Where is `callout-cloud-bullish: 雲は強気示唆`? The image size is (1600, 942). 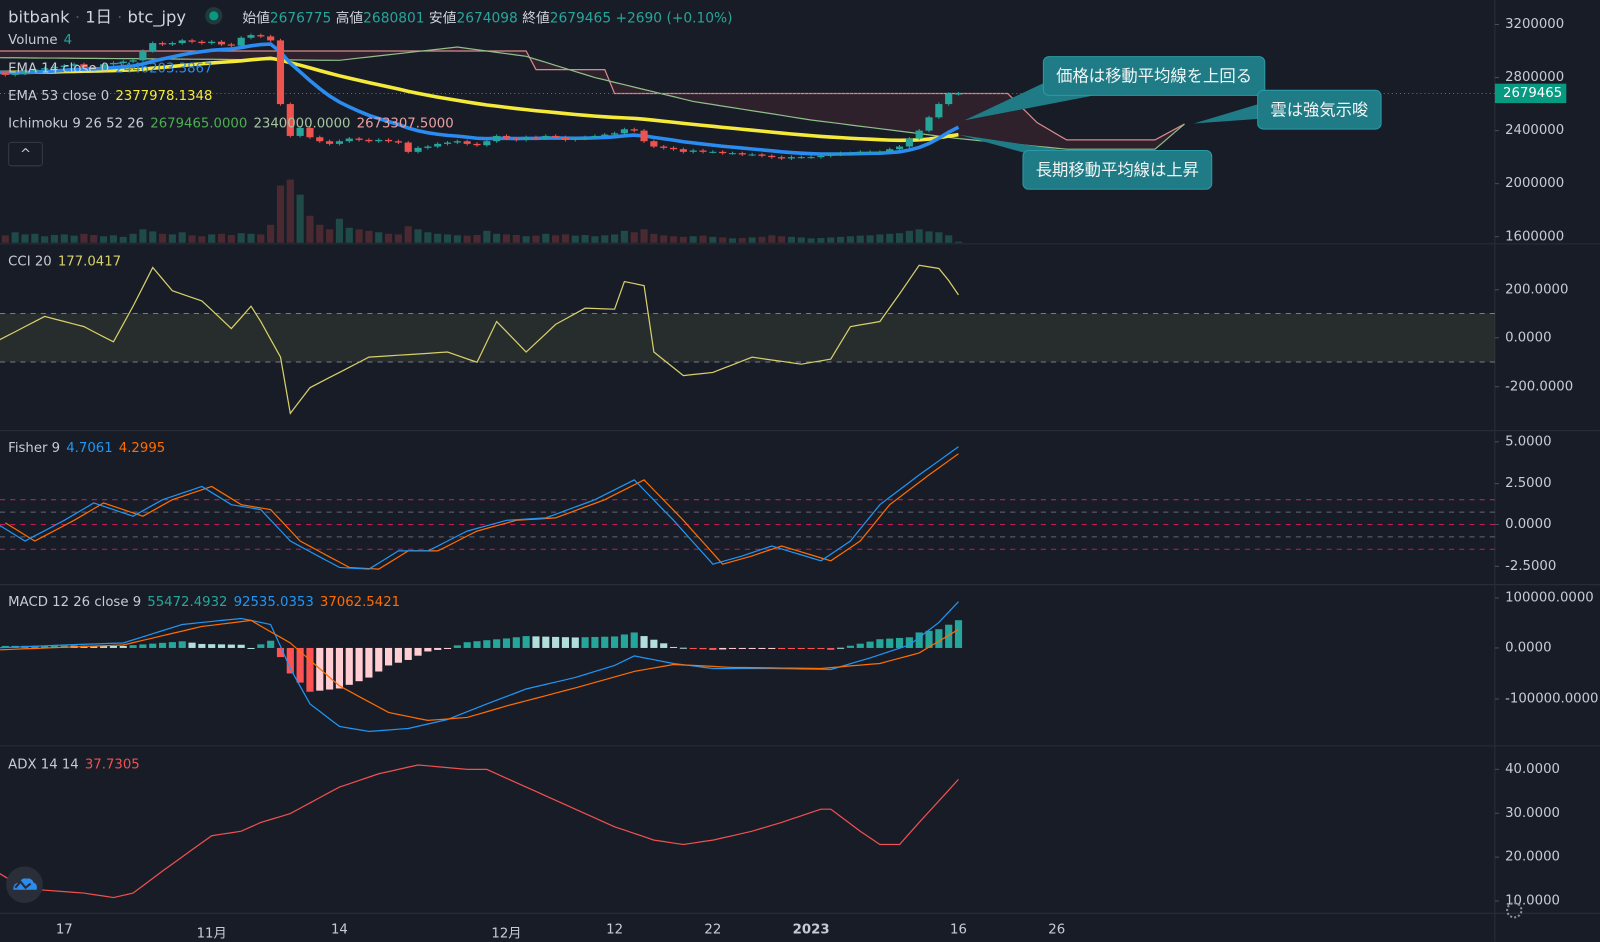 callout-cloud-bullish: 雲は強気示唆 is located at coordinates (1319, 109).